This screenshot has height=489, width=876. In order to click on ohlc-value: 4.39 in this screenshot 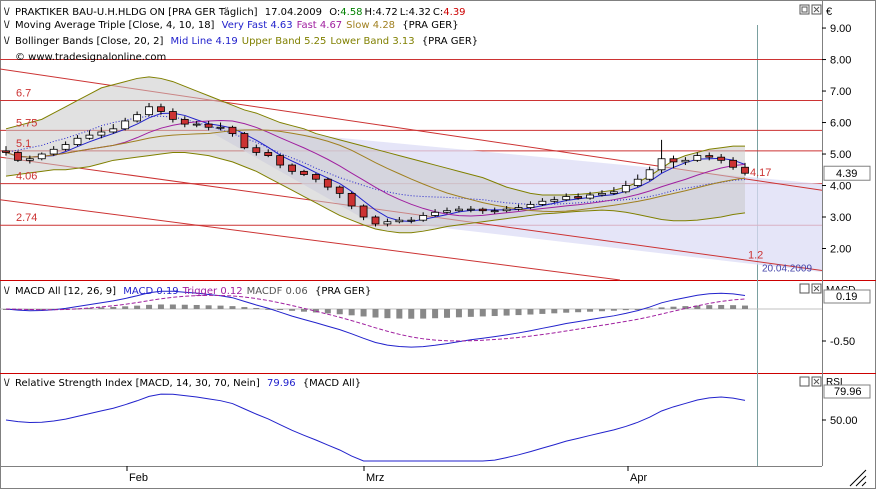, I will do `click(454, 12)`.